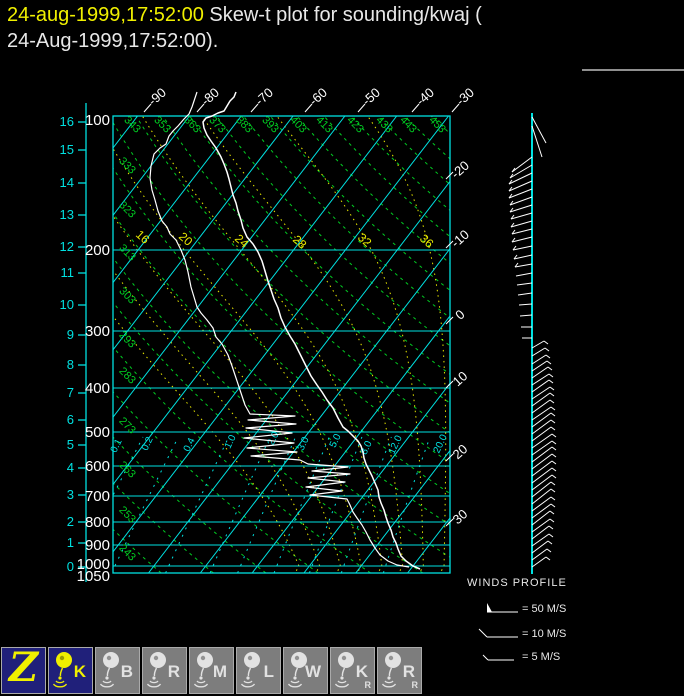 This screenshot has height=696, width=684. I want to click on isotherm-right-label: 20, so click(460, 451).